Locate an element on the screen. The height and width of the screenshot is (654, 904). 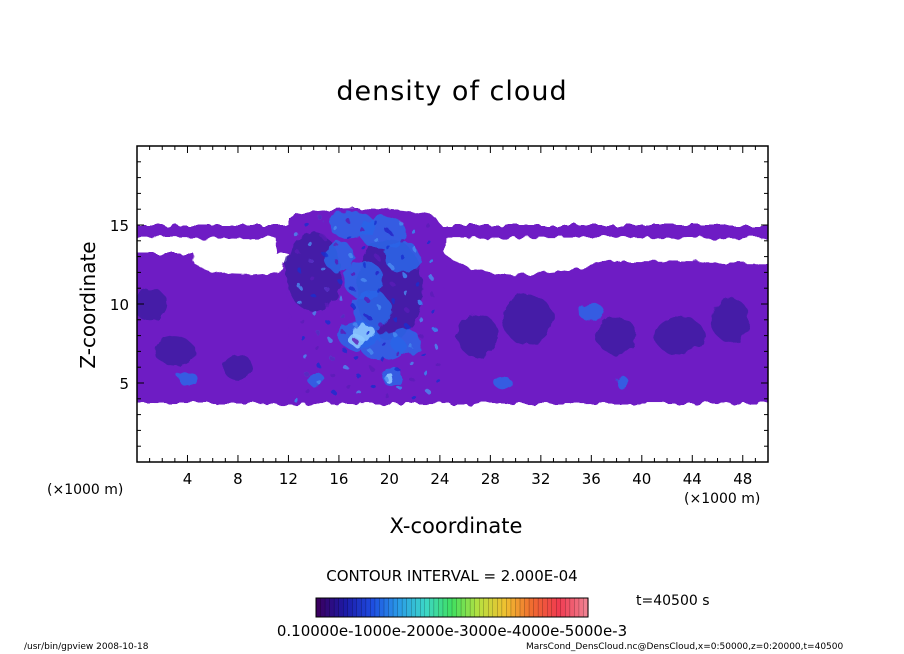
colorbar: 0.10000e-1000e-2000e-3000e-4000e-5000e-3 is located at coordinates (452, 618).